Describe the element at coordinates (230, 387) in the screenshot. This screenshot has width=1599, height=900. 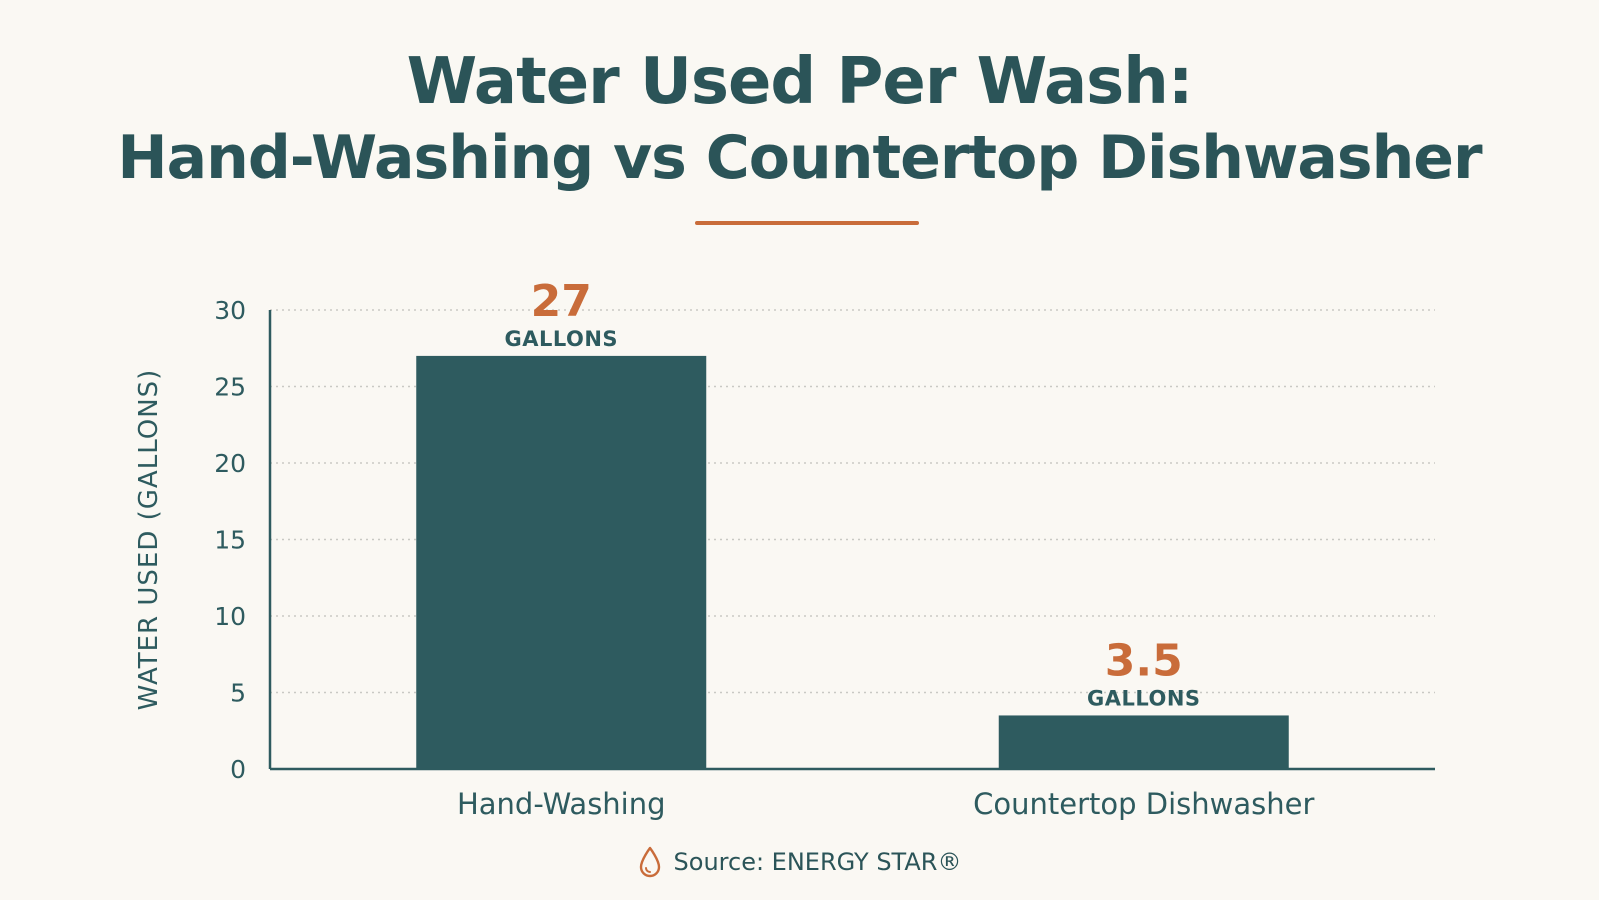
I see `y-tick-label: 25` at that location.